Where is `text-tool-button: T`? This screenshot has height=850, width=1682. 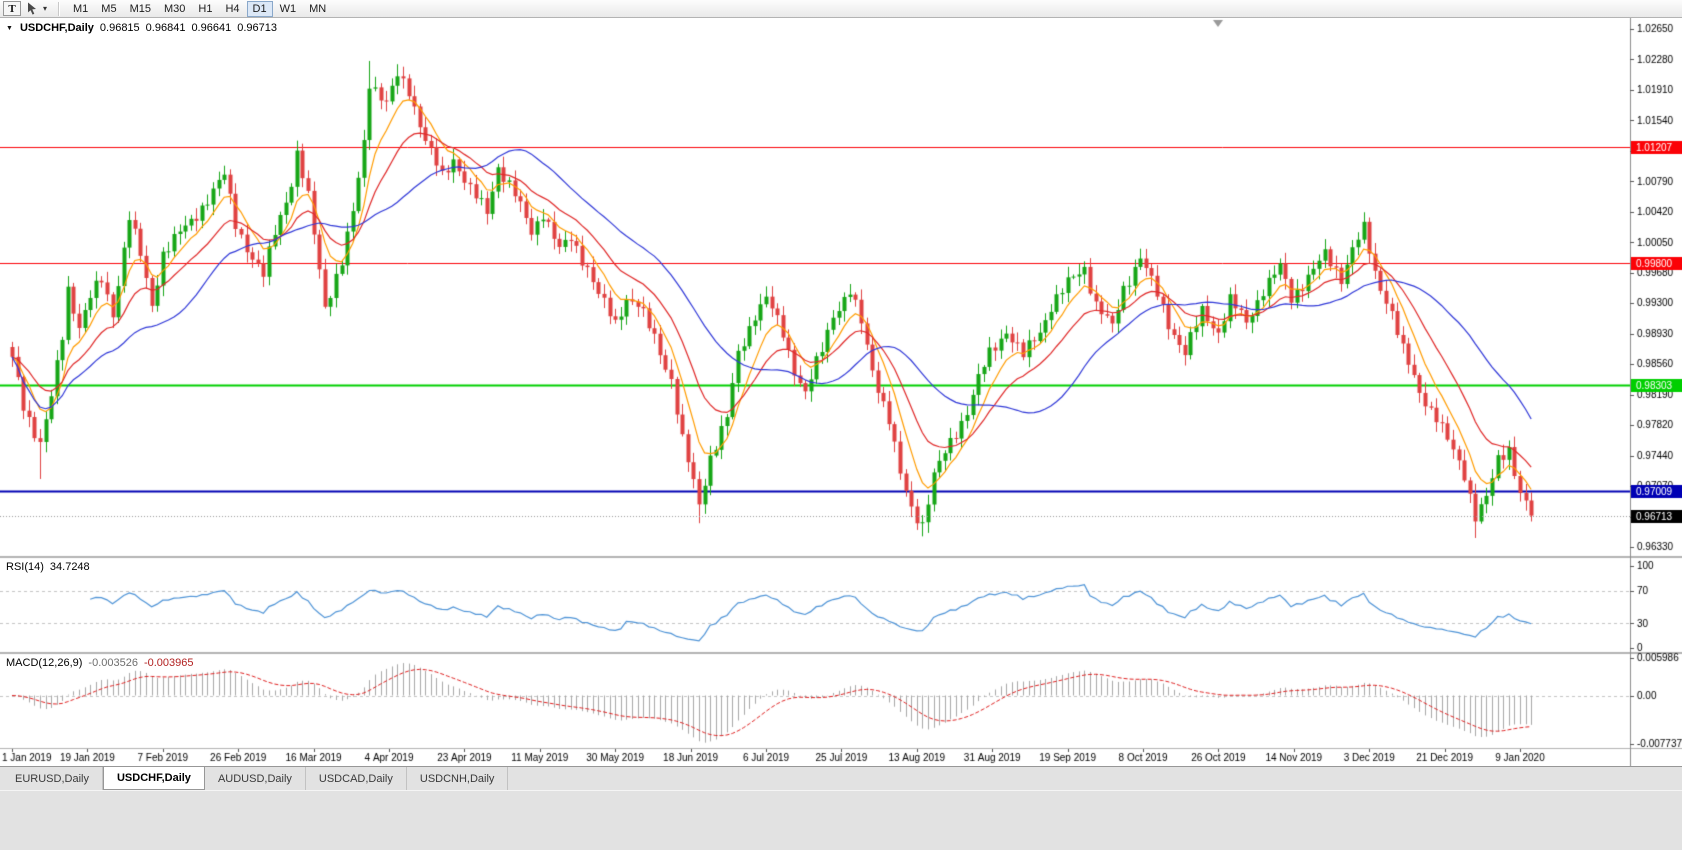
text-tool-button: T is located at coordinates (12, 8).